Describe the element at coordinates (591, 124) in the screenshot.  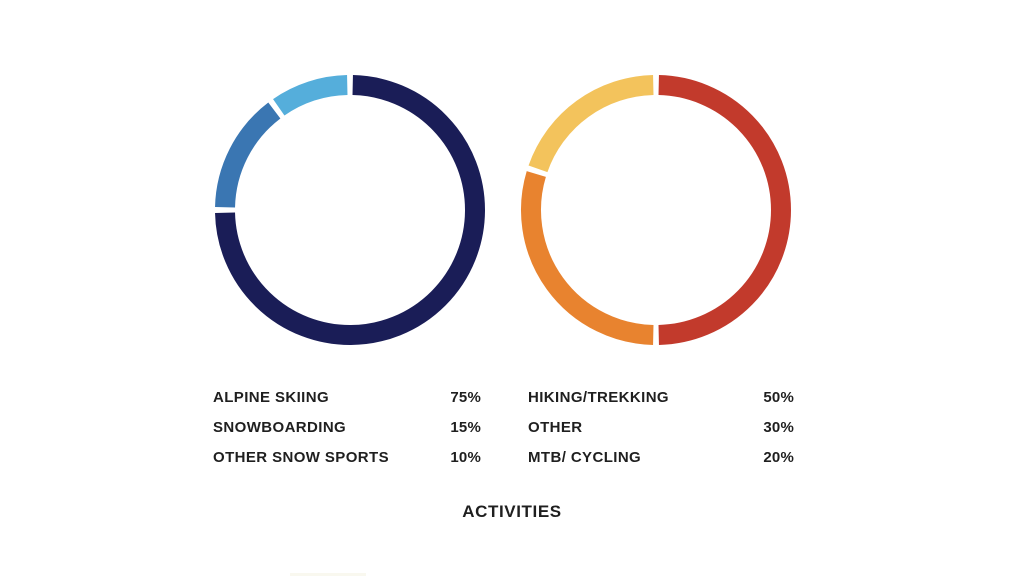
I see `donut-segment-mtb-cycling` at that location.